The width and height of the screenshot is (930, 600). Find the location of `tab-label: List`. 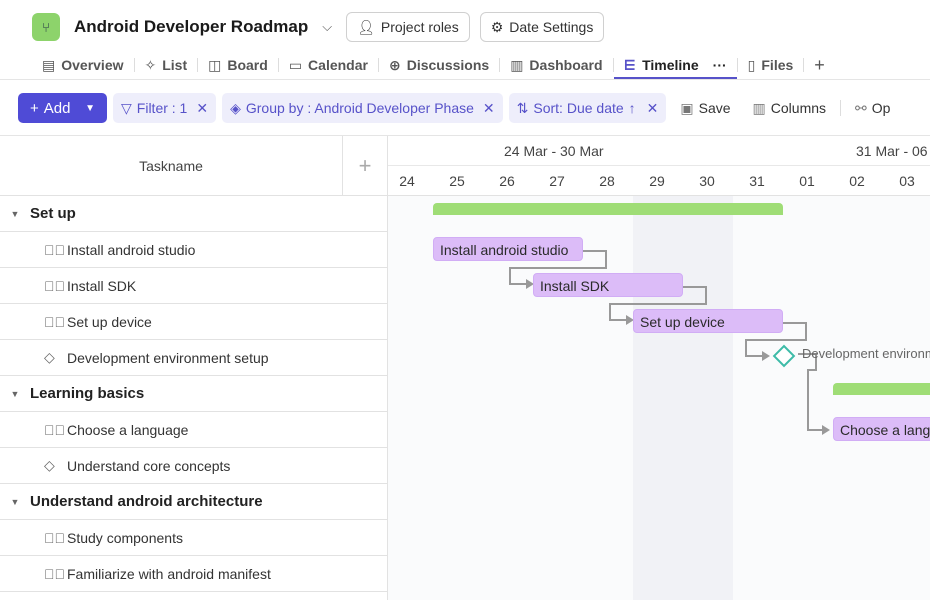

tab-label: List is located at coordinates (175, 65).